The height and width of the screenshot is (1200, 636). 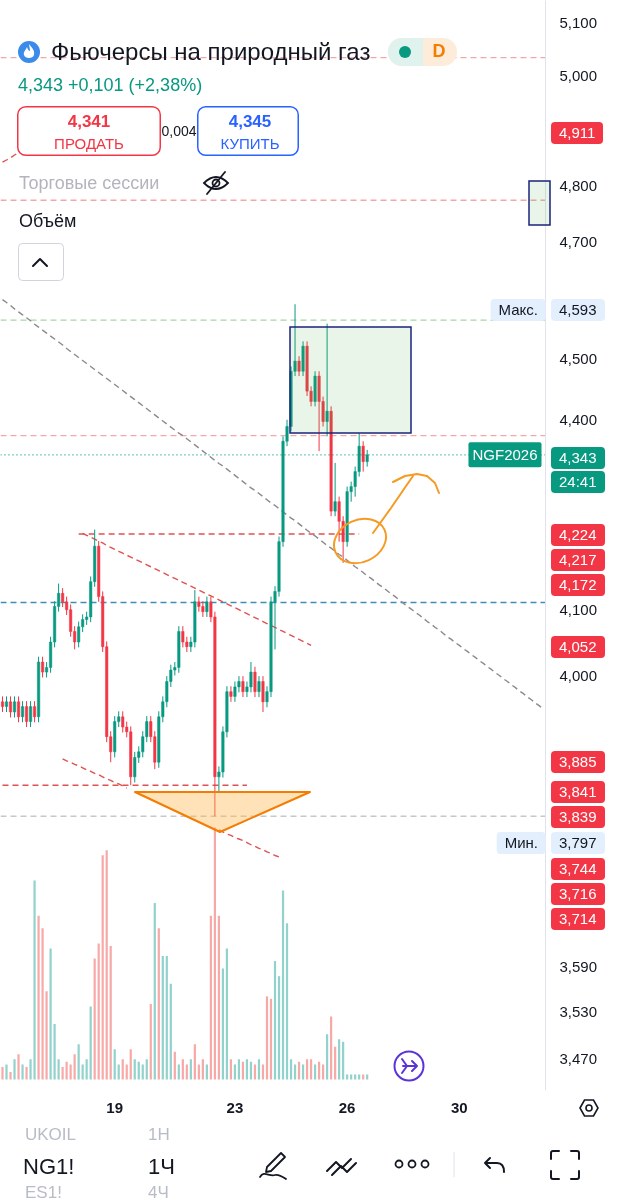 What do you see at coordinates (43, 1191) in the screenshot?
I see `text: ES1!` at bounding box center [43, 1191].